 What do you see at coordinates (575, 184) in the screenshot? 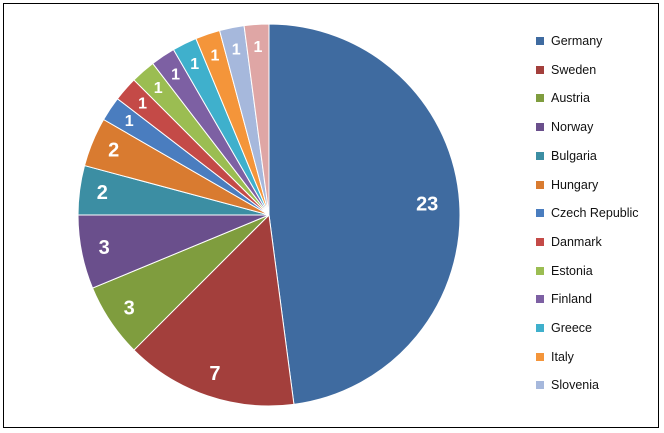
I see `legend-label: Hungary` at bounding box center [575, 184].